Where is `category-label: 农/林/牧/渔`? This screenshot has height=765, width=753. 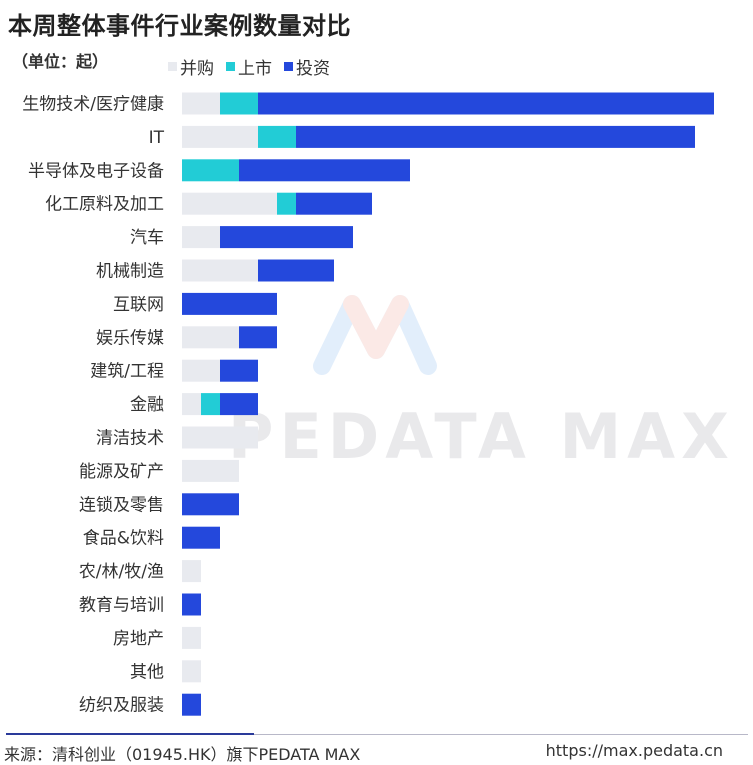
category-label: 农/林/牧/渔 is located at coordinates (121, 572).